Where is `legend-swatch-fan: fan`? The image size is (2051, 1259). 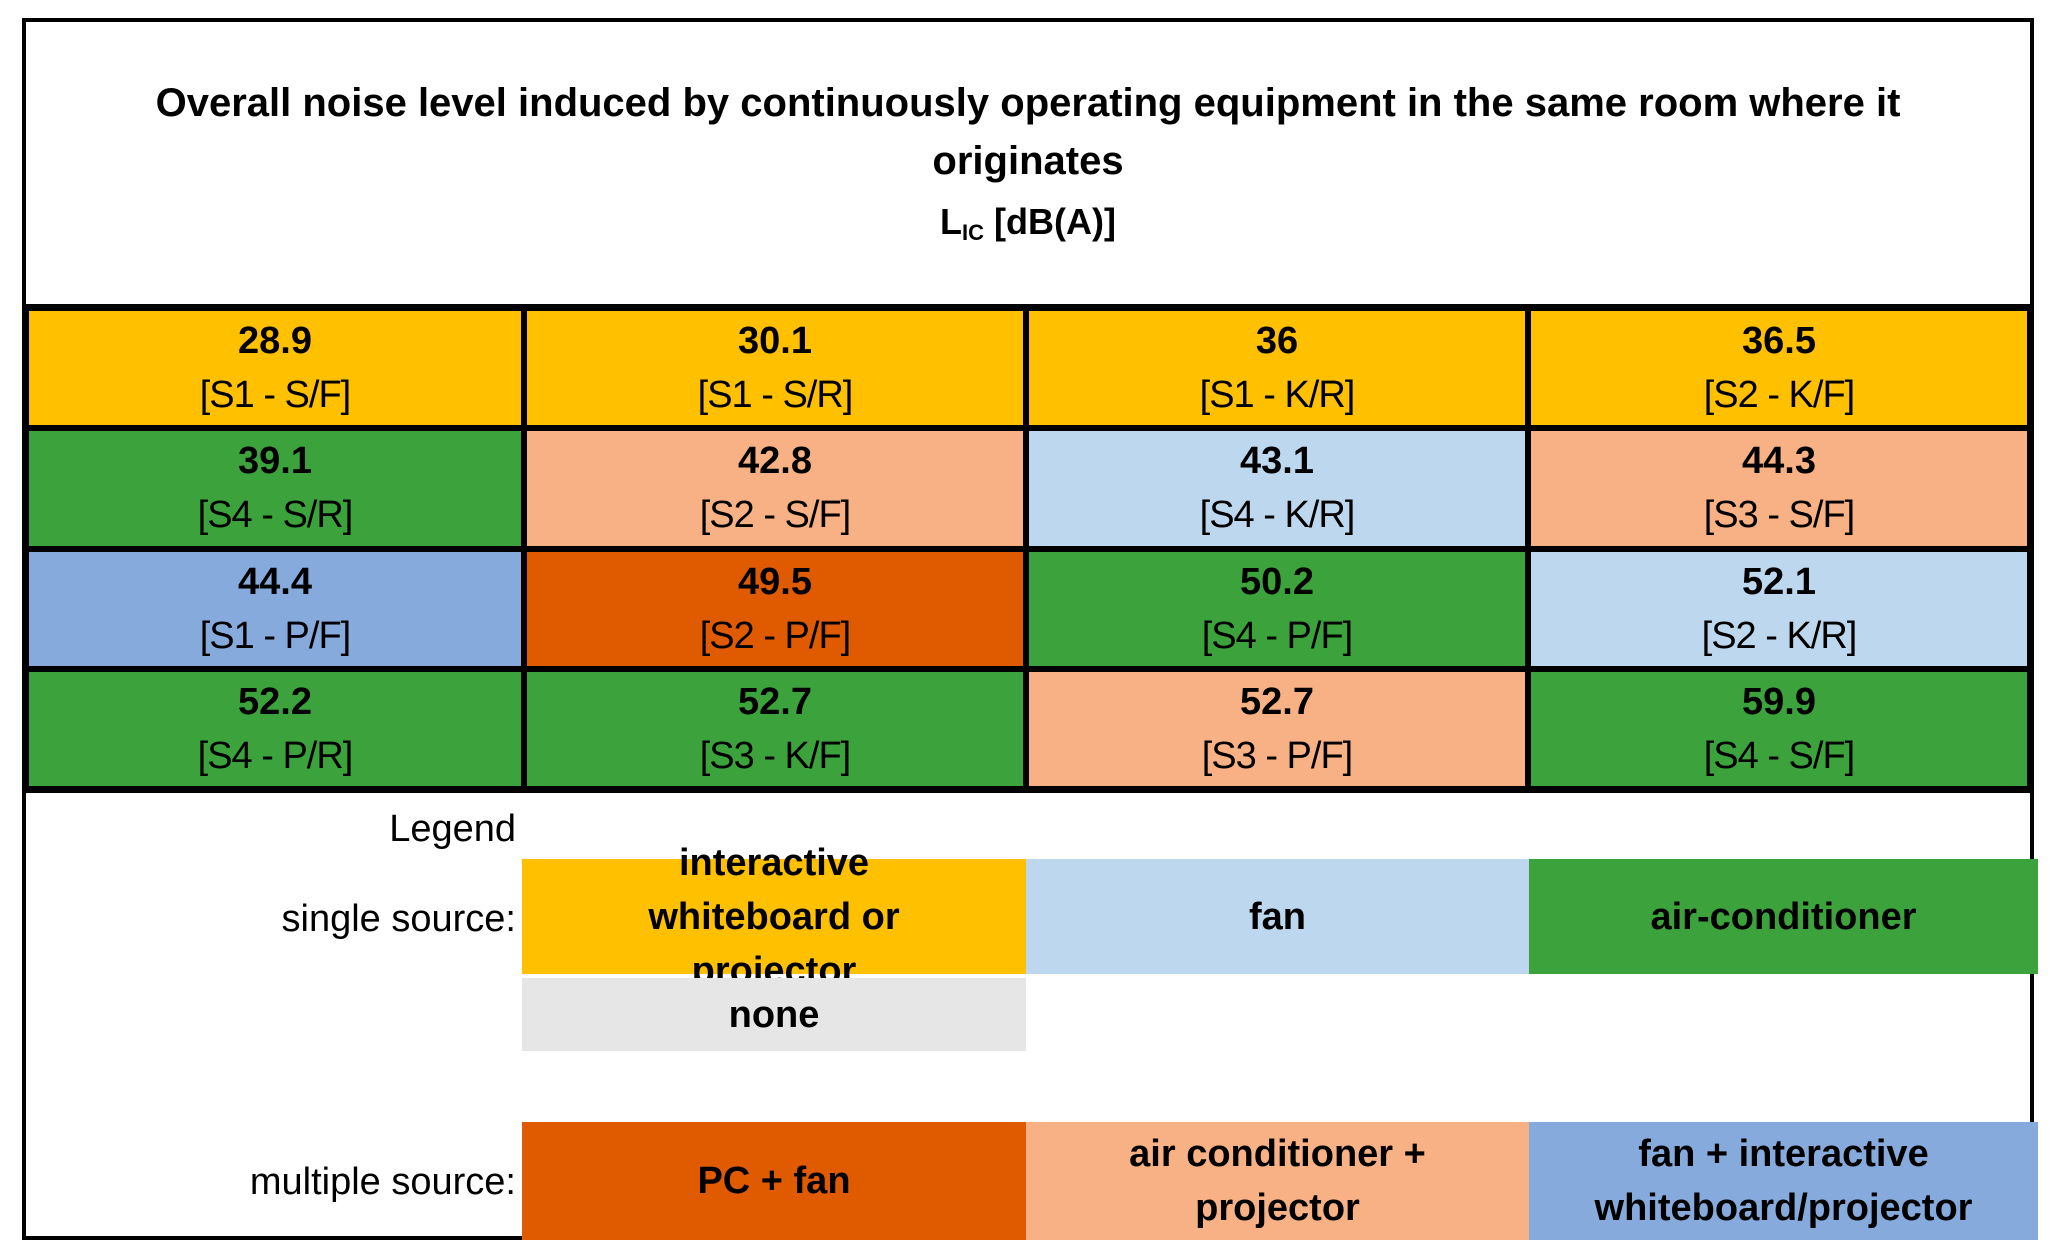
legend-swatch-fan: fan is located at coordinates (1277, 916).